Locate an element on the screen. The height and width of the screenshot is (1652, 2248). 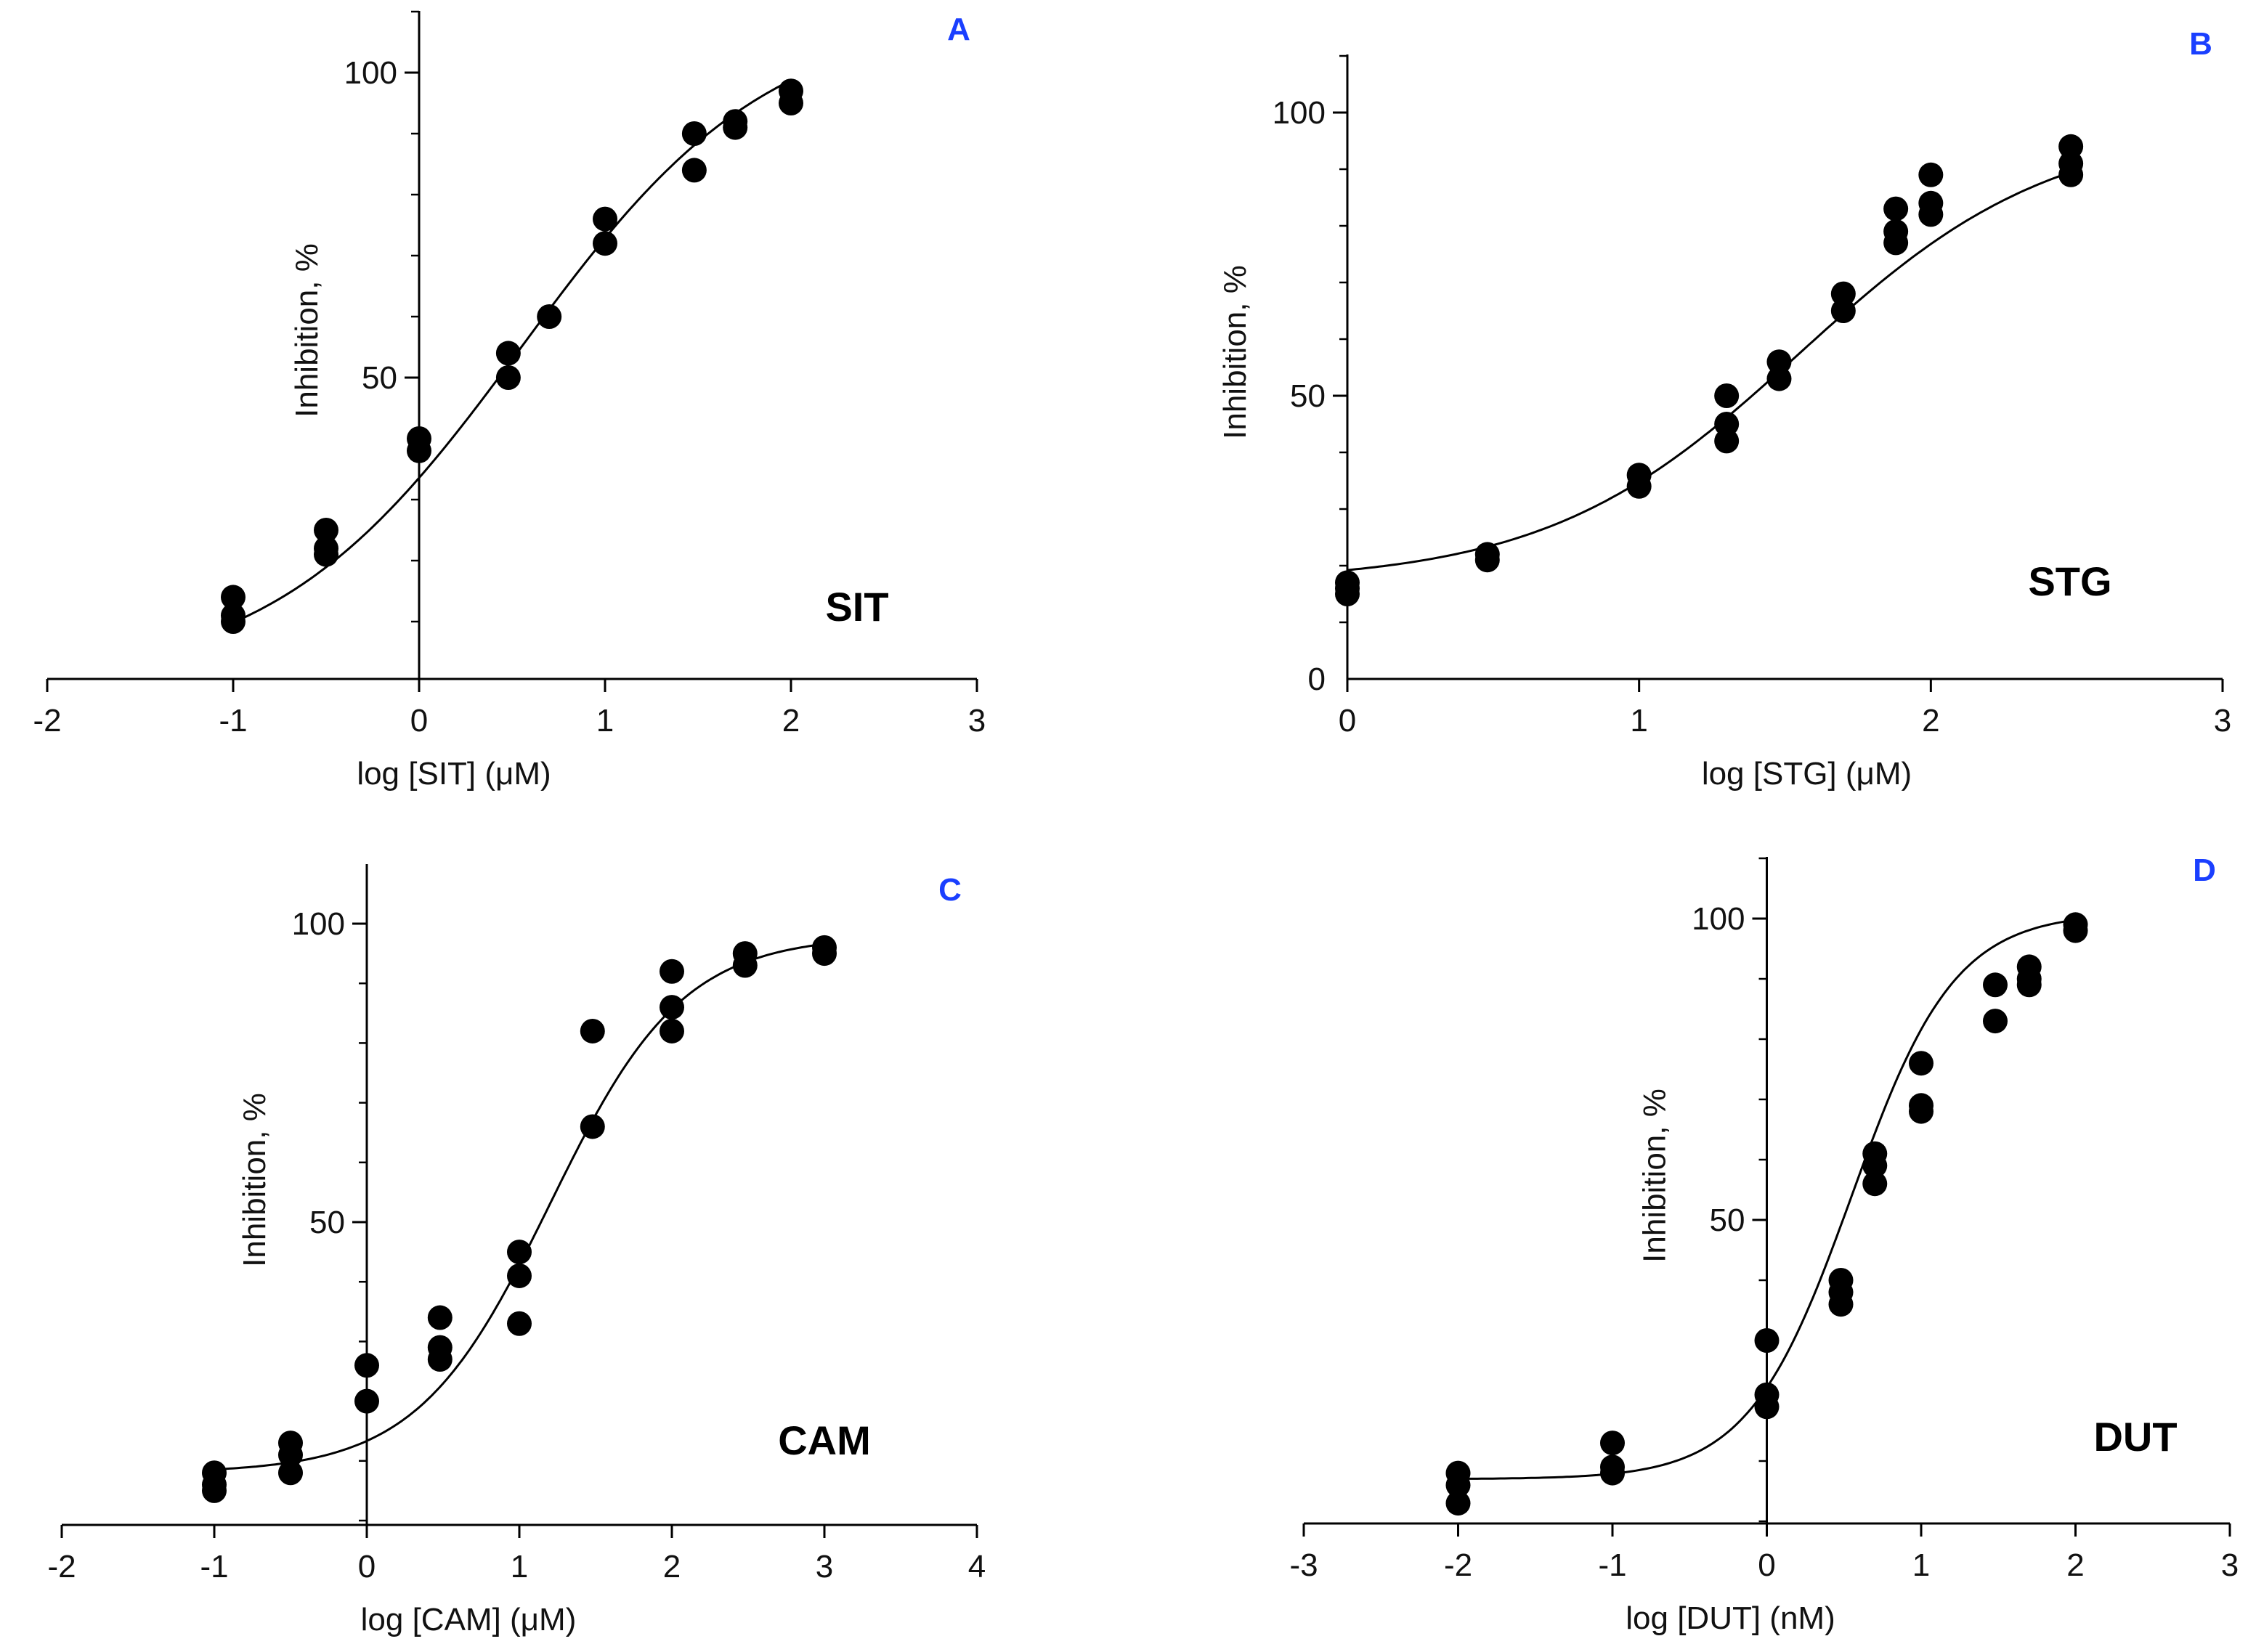
panel-letter: A is located at coordinates (959, 29).